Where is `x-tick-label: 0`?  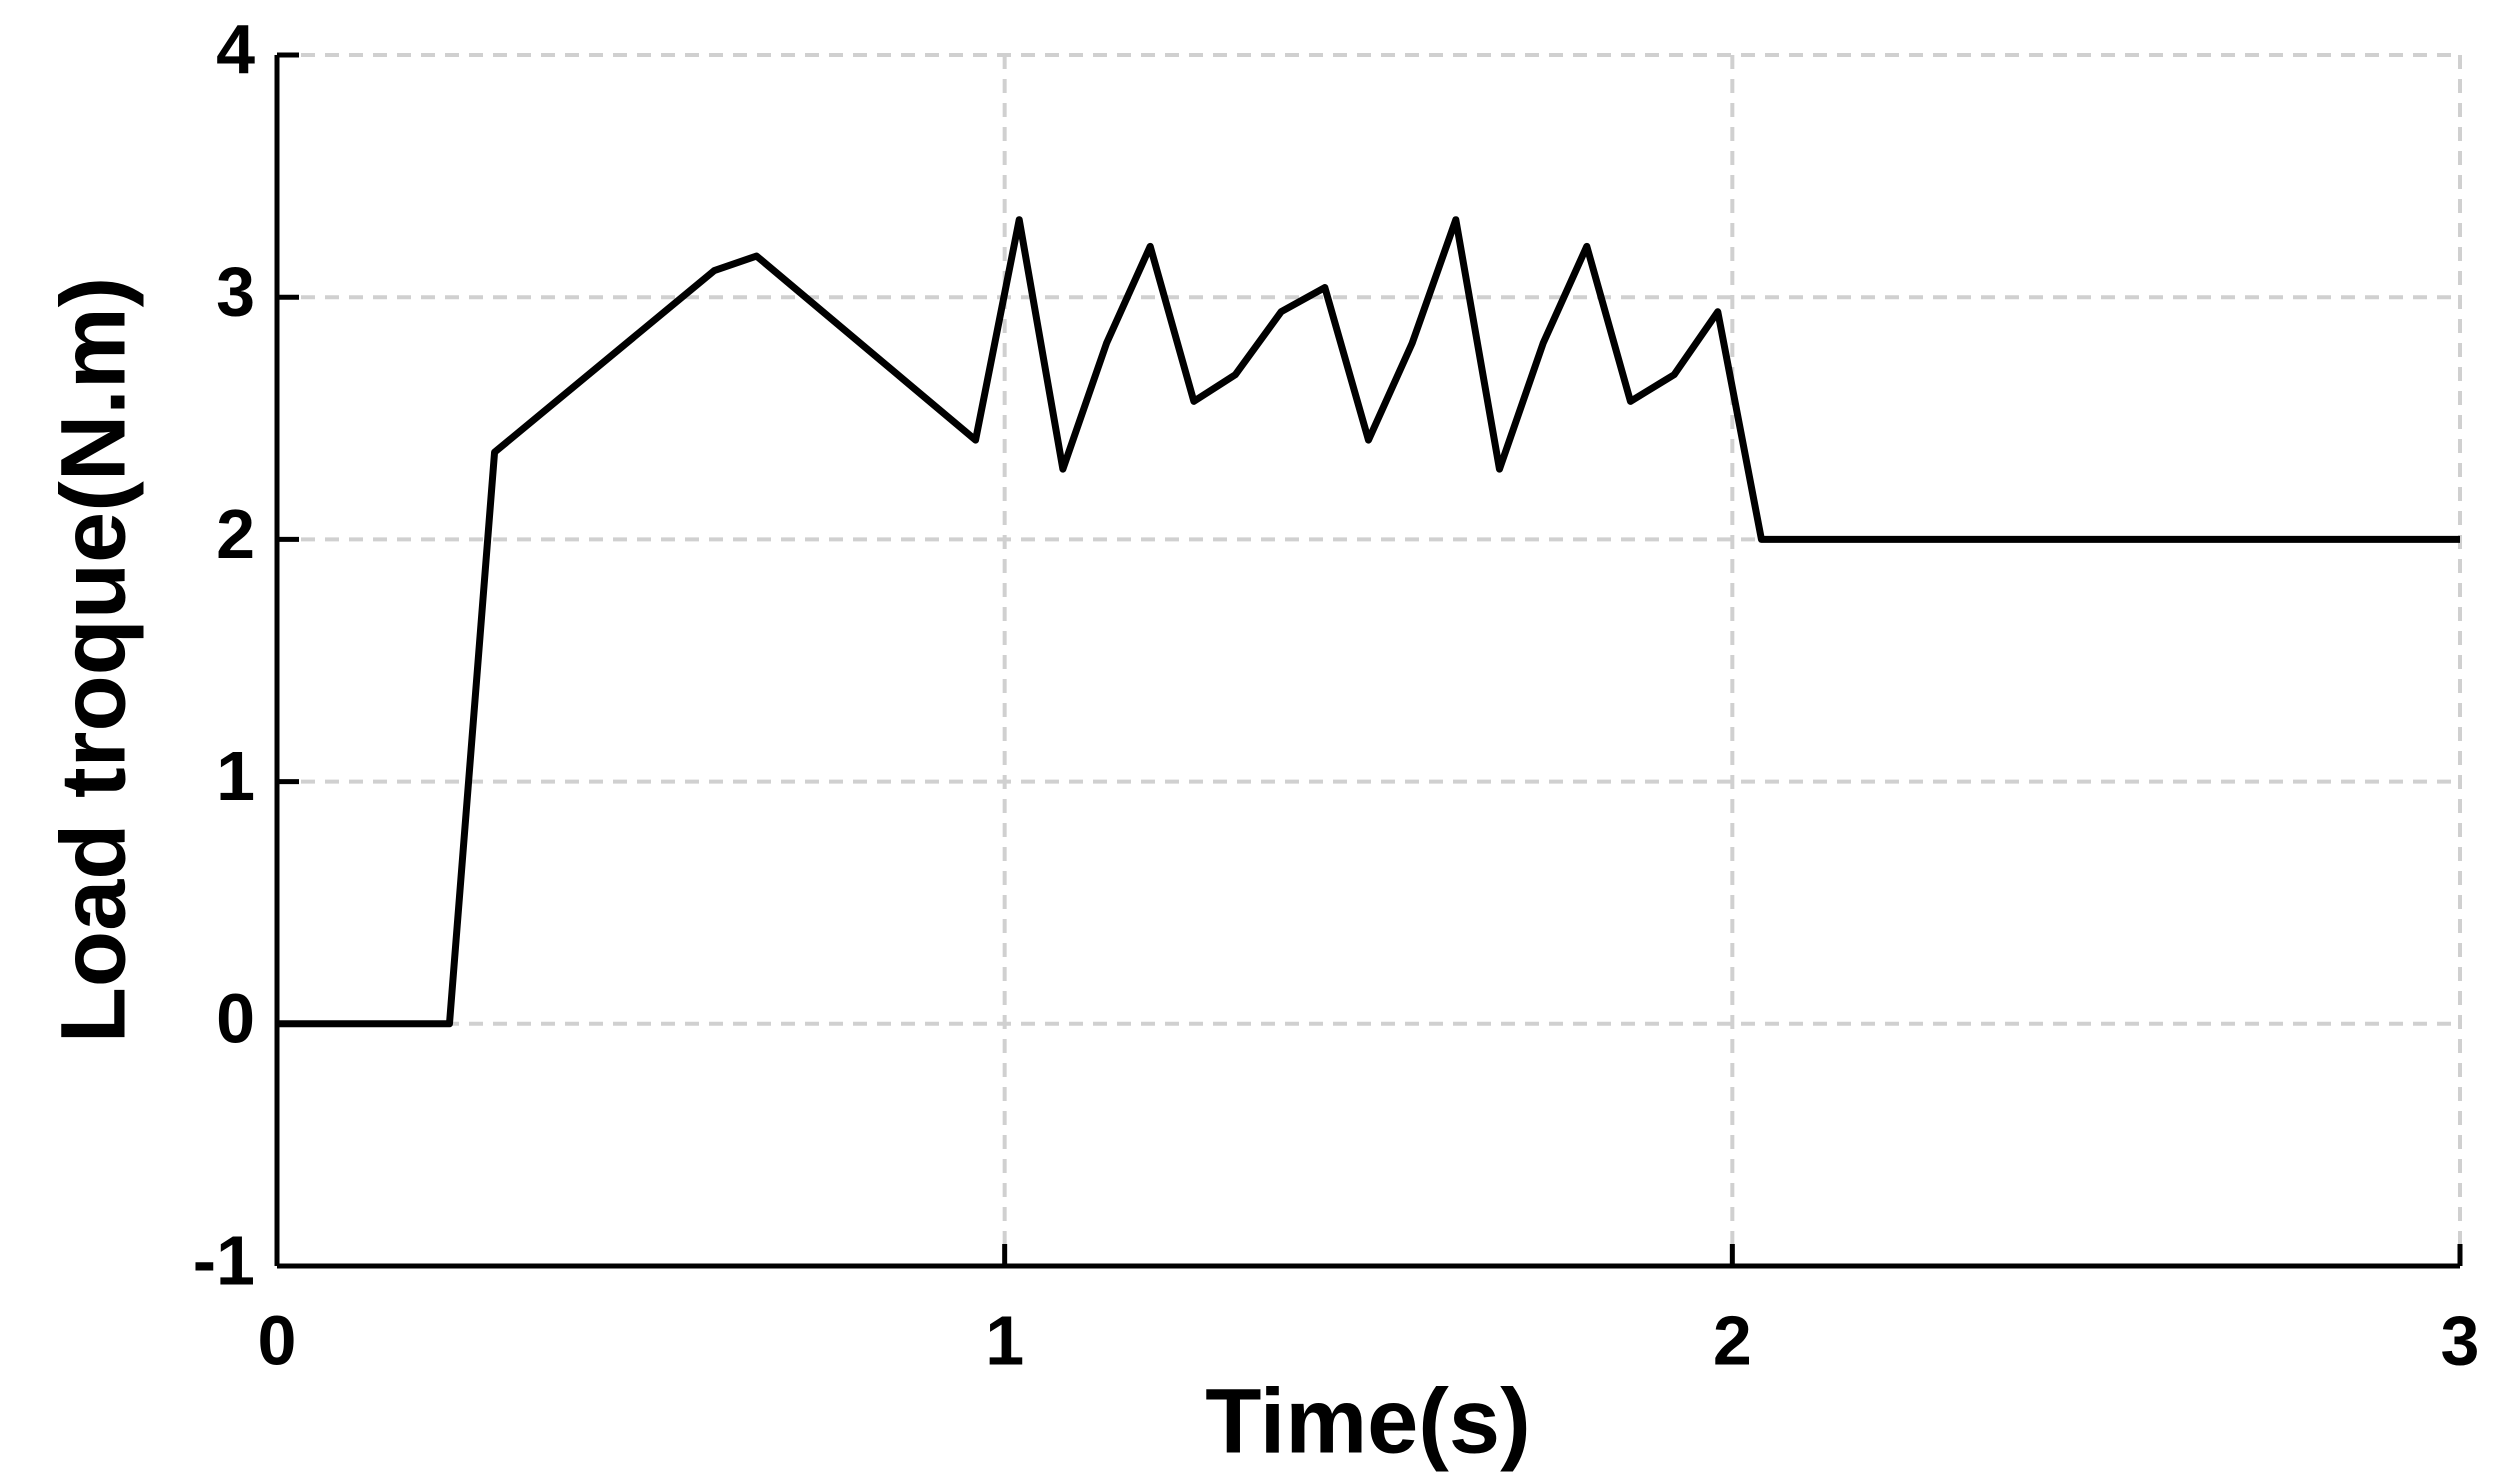
x-tick-label: 0 is located at coordinates (277, 1340).